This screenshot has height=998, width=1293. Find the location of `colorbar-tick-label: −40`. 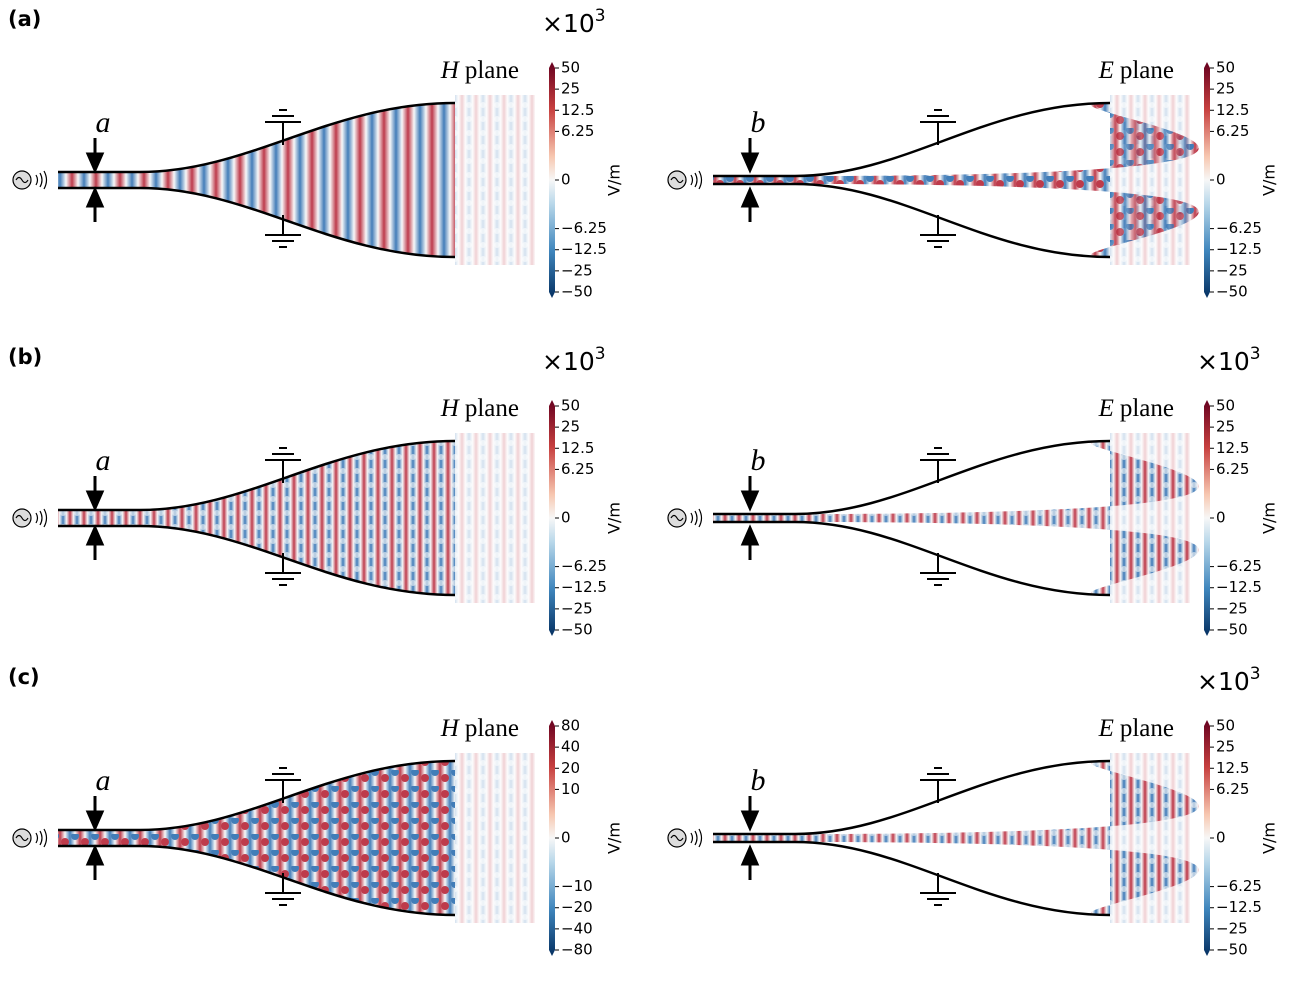

colorbar-tick-label: −40 is located at coordinates (577, 928).